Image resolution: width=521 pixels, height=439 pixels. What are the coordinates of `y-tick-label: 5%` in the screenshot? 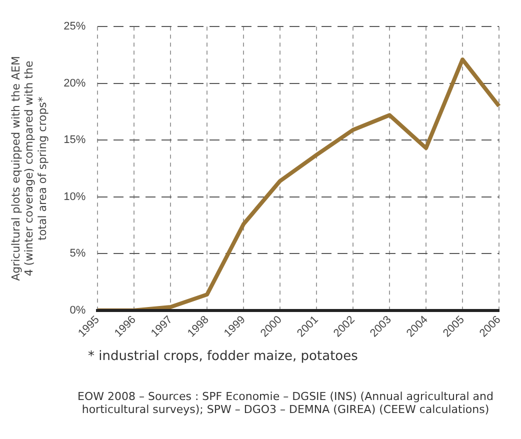 It's located at (78, 254).